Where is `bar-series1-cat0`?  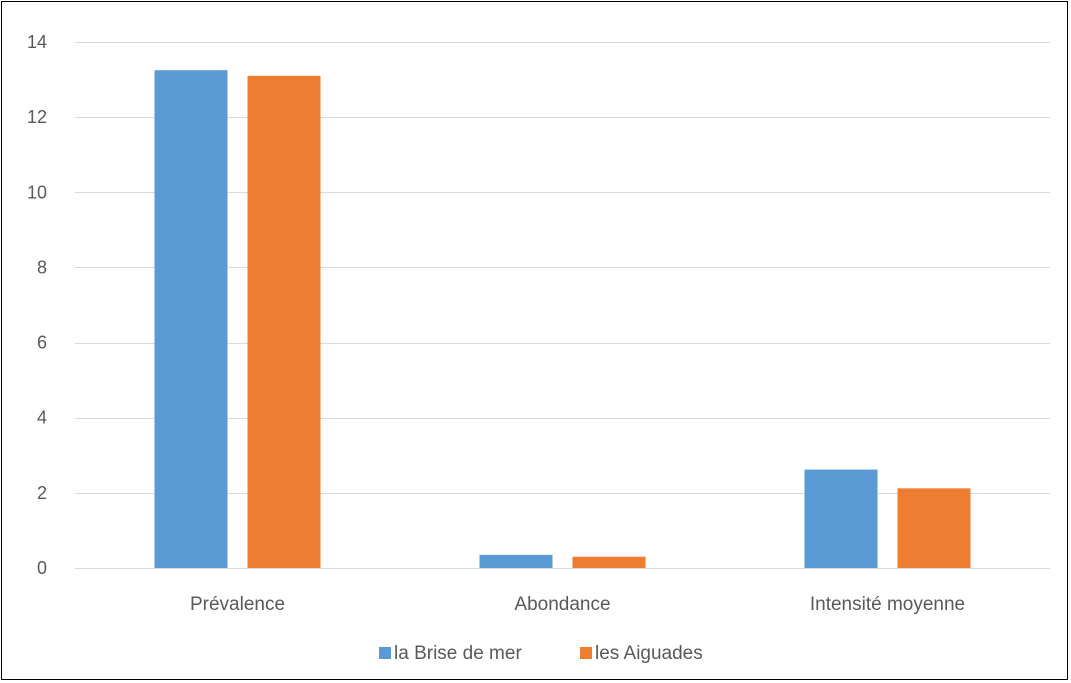
bar-series1-cat0 is located at coordinates (284, 322).